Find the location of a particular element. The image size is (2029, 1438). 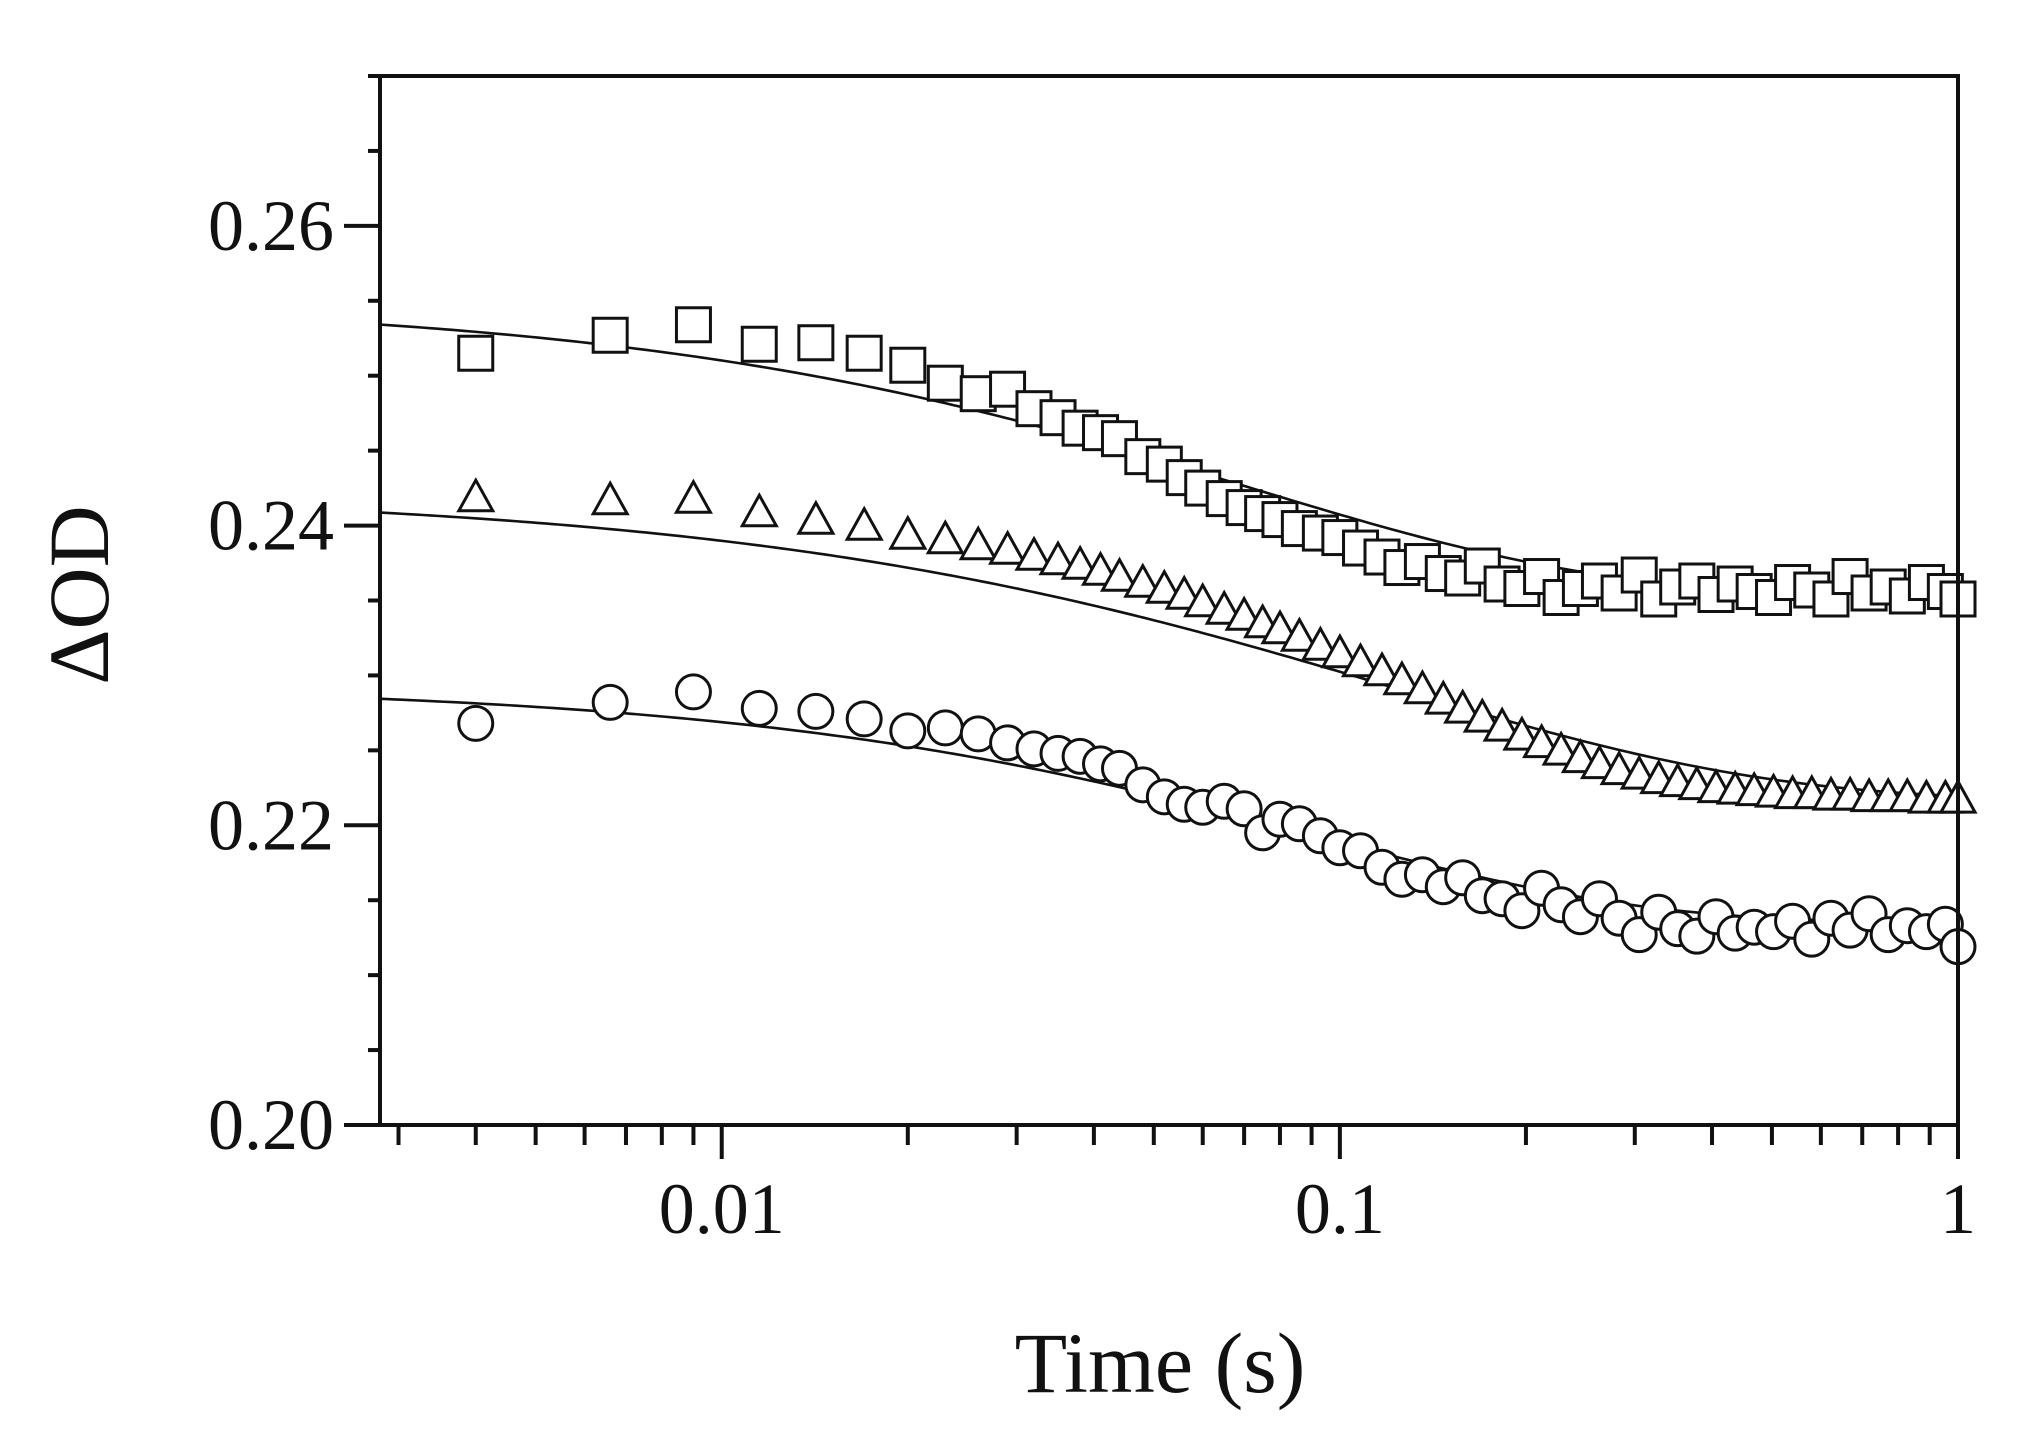

y-axis-title: ΔOD is located at coordinates (79, 595).